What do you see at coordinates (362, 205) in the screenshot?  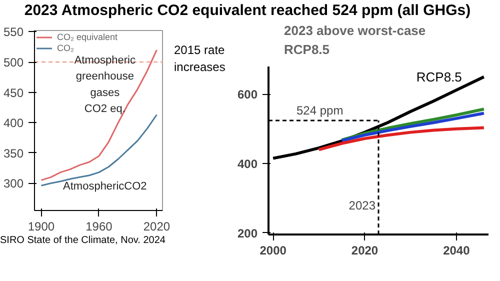 I see `ref-line-label: 2023` at bounding box center [362, 205].